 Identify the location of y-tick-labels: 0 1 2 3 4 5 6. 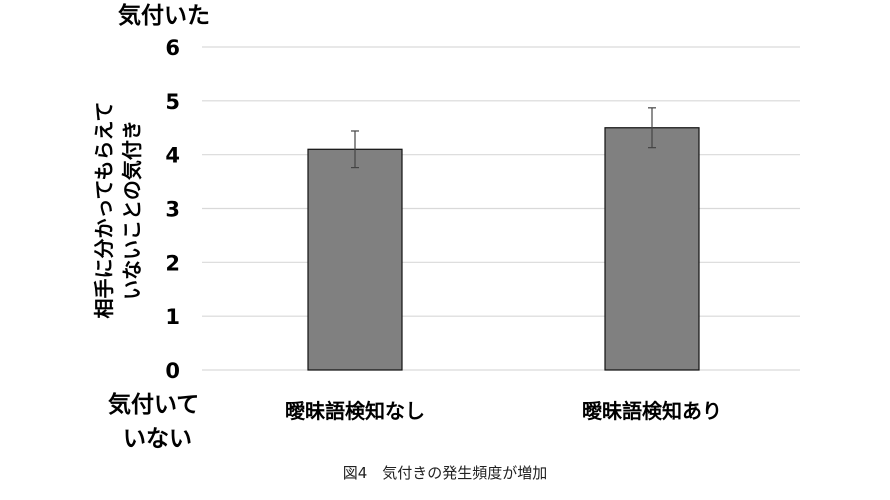
(172, 209).